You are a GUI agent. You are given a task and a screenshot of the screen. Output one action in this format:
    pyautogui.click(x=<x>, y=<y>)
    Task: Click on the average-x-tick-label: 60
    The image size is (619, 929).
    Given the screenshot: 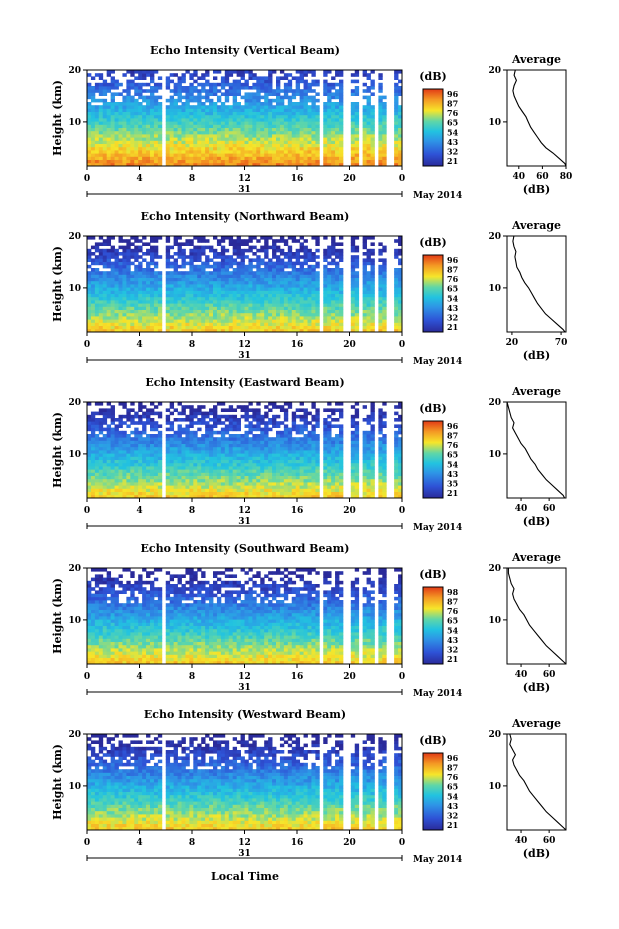 What is the action you would take?
    pyautogui.click(x=542, y=177)
    